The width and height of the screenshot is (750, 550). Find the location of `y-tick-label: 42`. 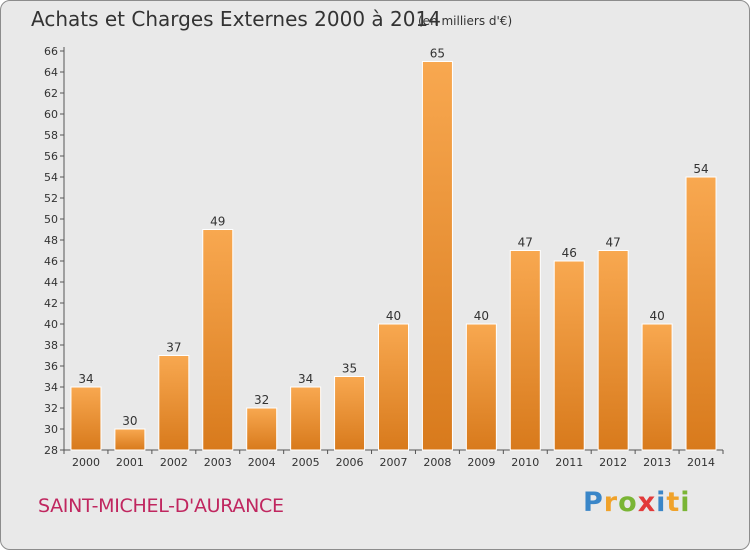

y-tick-label: 42 is located at coordinates (51, 303).